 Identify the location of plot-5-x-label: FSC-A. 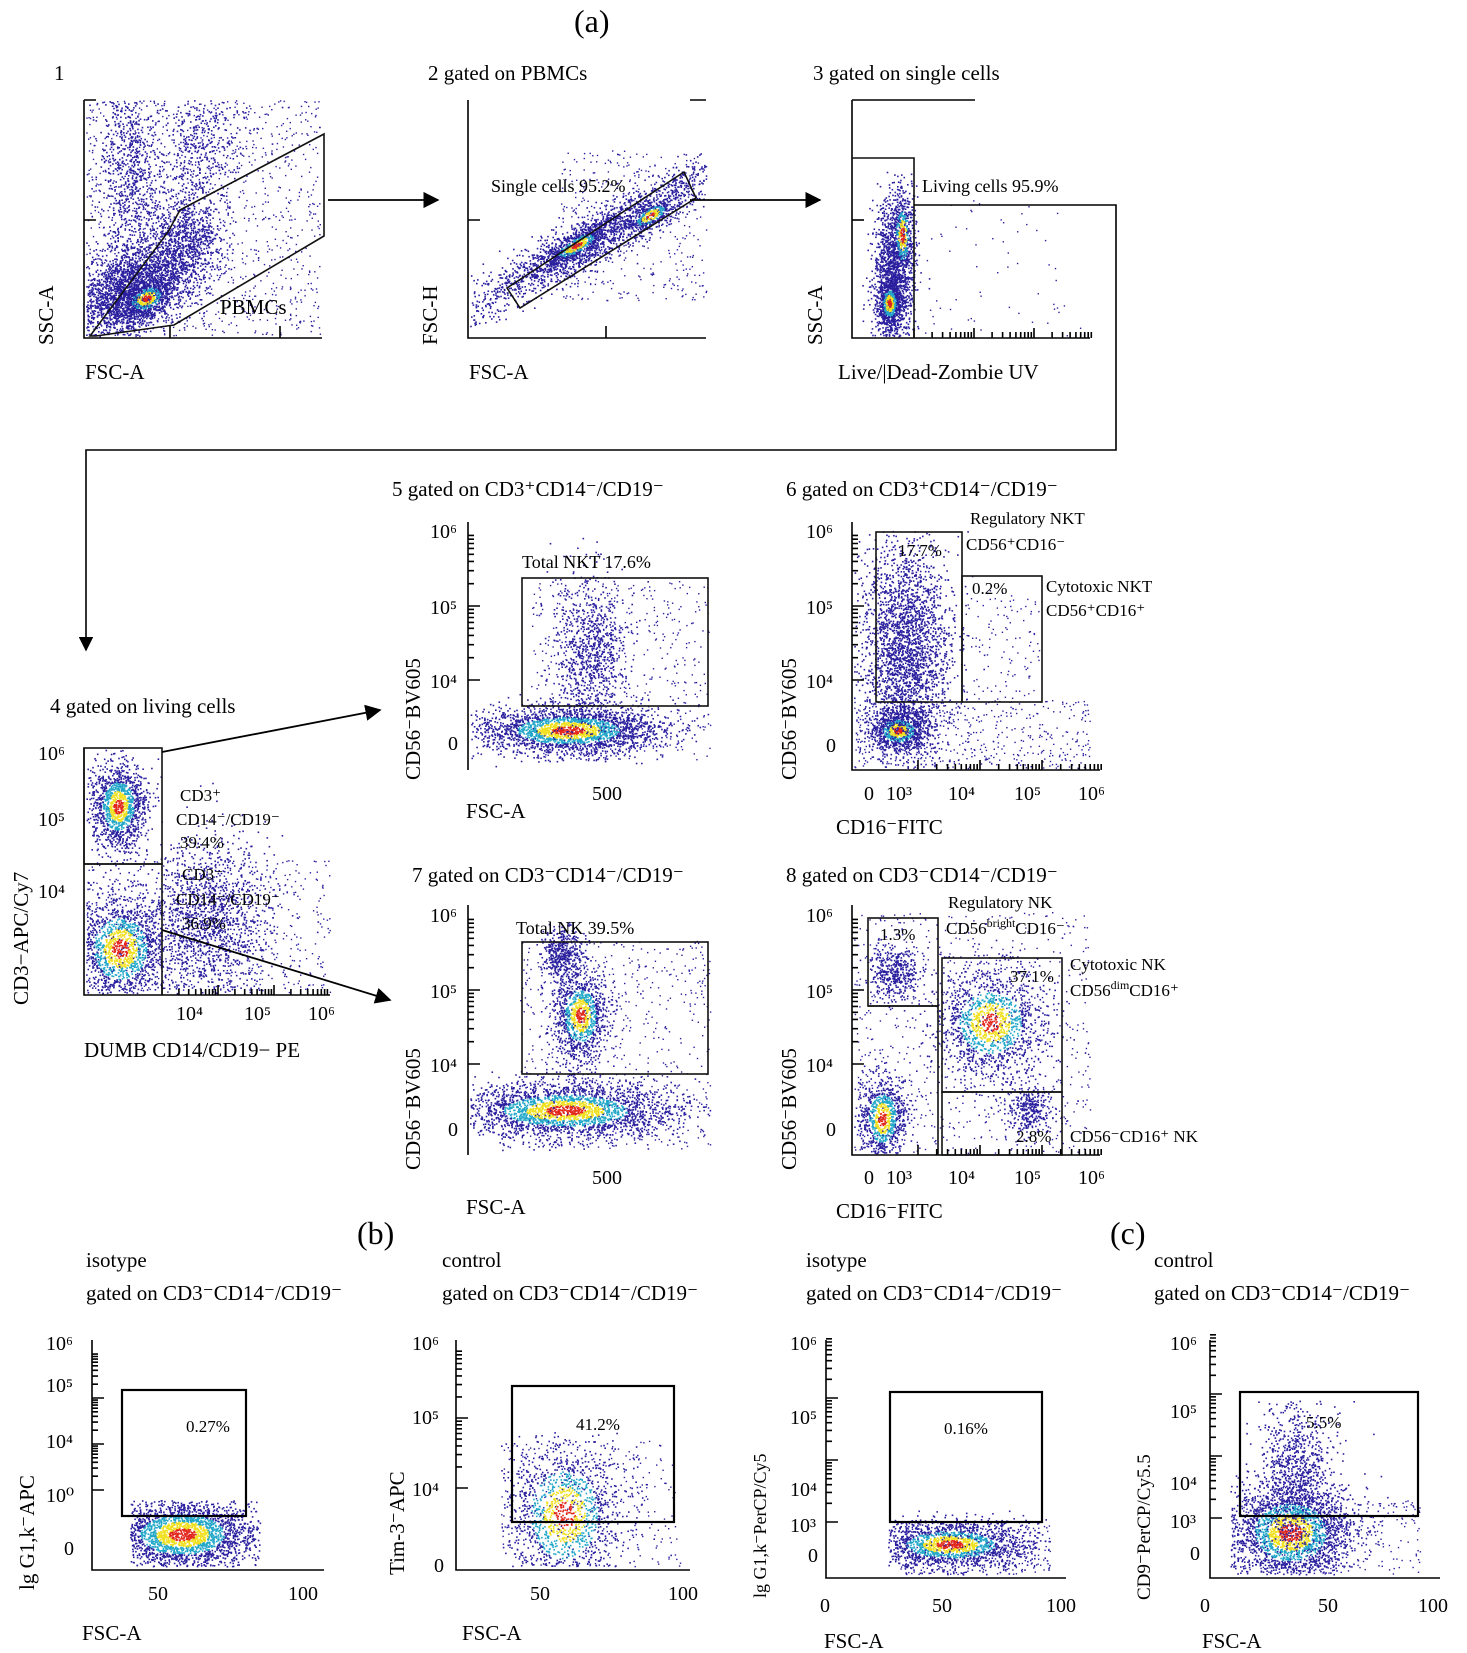
(496, 811).